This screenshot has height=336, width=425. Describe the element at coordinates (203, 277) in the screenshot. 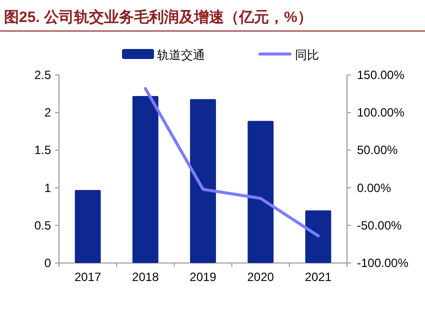

I see `x-tick-label: 2019` at that location.